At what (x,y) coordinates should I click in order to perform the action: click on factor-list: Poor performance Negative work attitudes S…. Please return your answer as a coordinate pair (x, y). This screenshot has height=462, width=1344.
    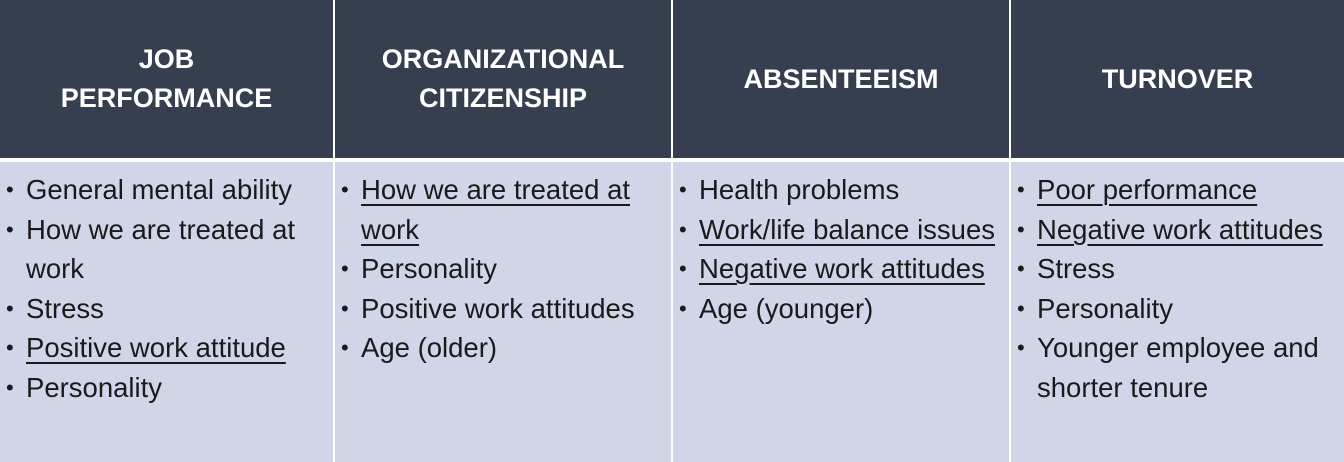
    Looking at the image, I should click on (1178, 288).